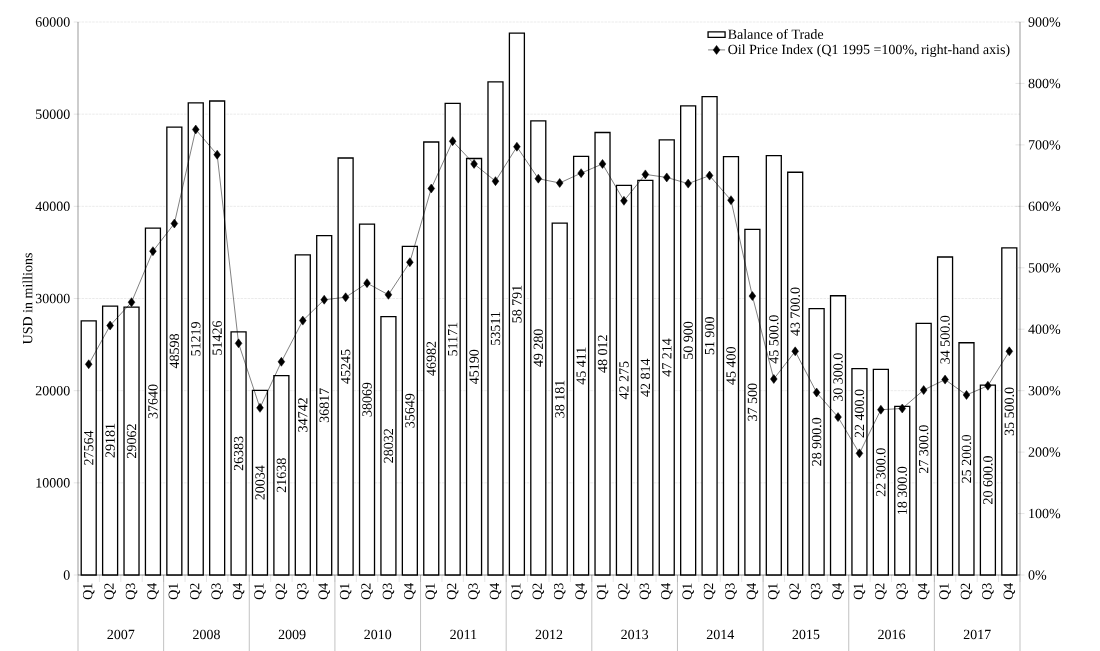 This screenshot has width=1100, height=651. I want to click on data-label: 53511, so click(495, 328).